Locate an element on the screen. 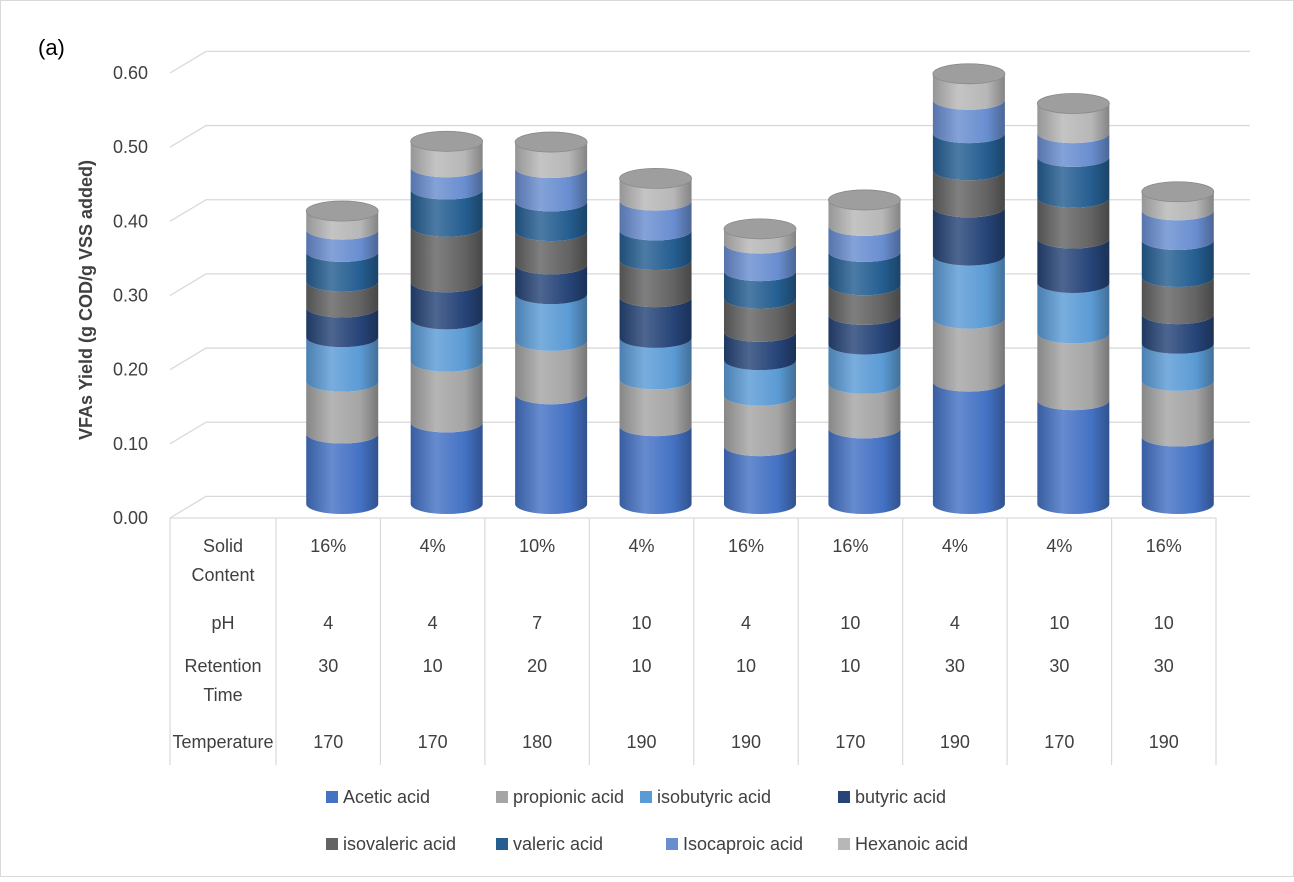 The height and width of the screenshot is (882, 1294). table-cell: 20 is located at coordinates (537, 666).